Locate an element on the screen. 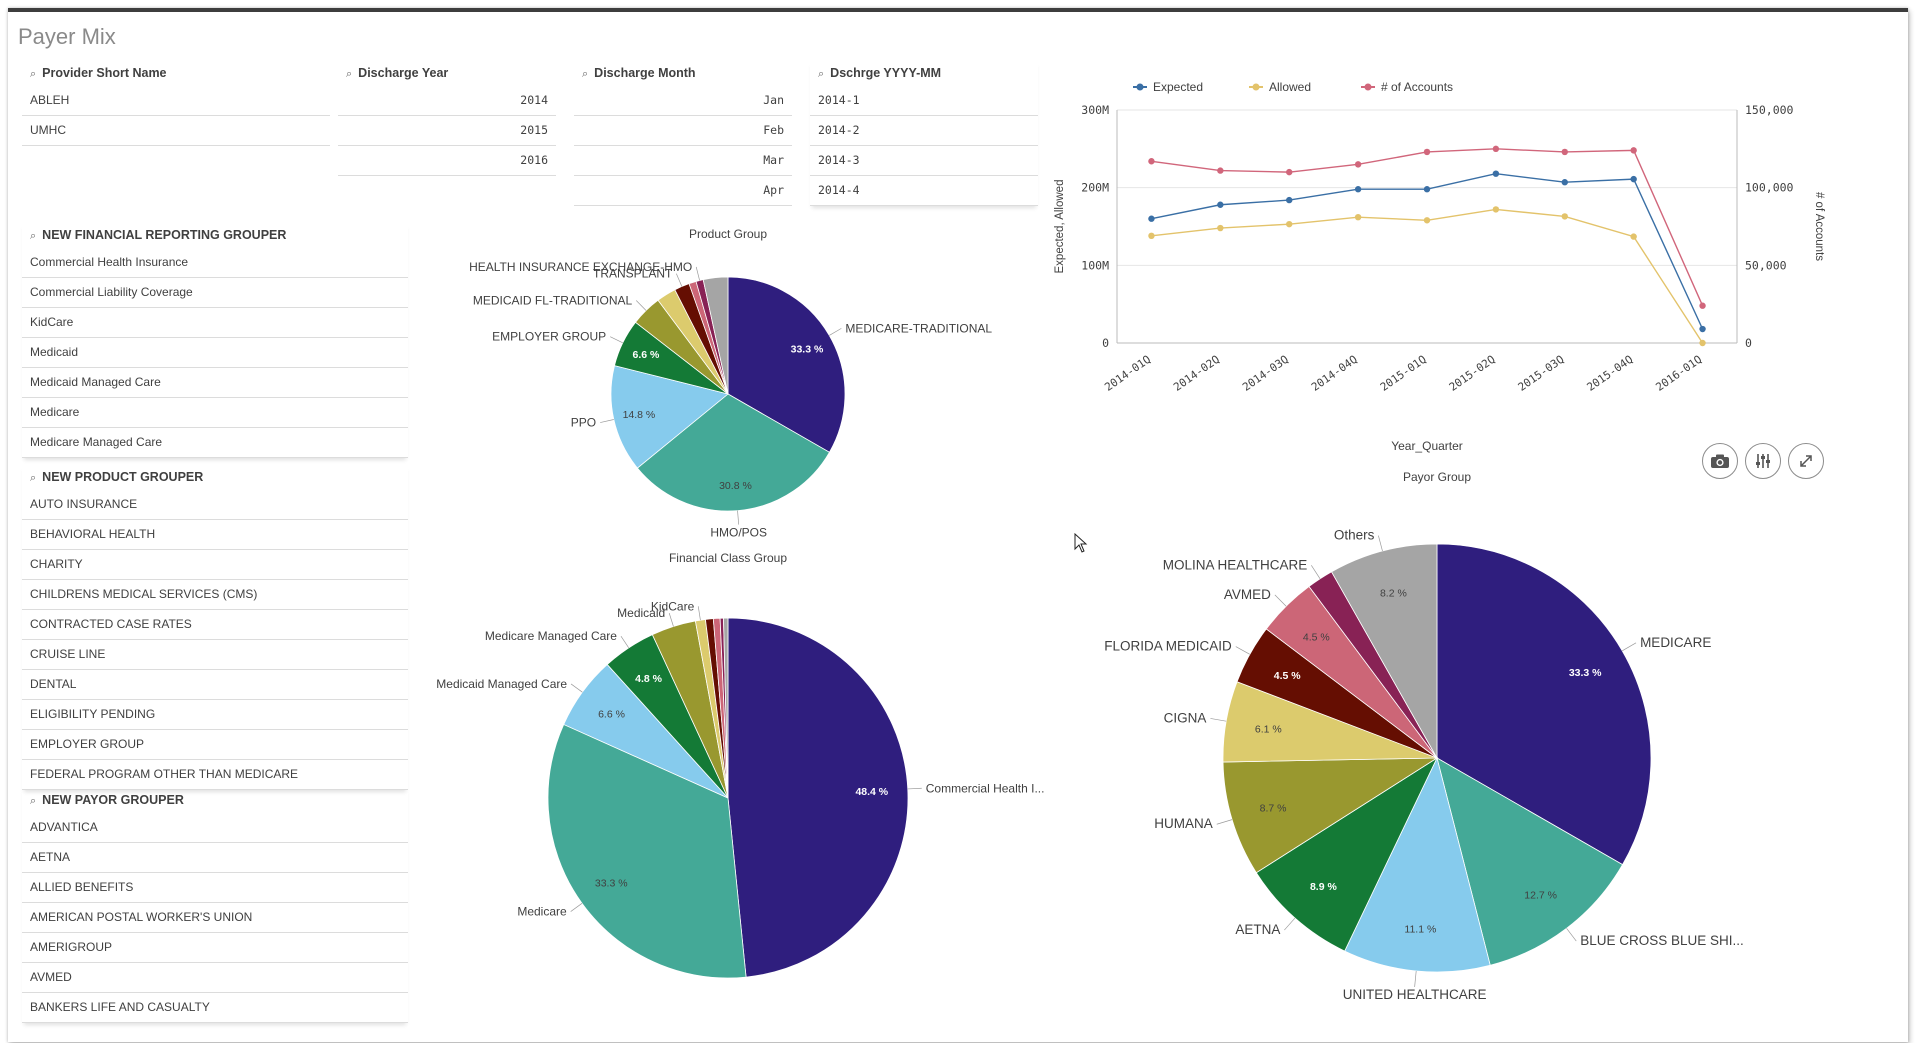 The height and width of the screenshot is (1043, 1916). legend-item-of-accounts: # of Accounts is located at coordinates (1407, 87).